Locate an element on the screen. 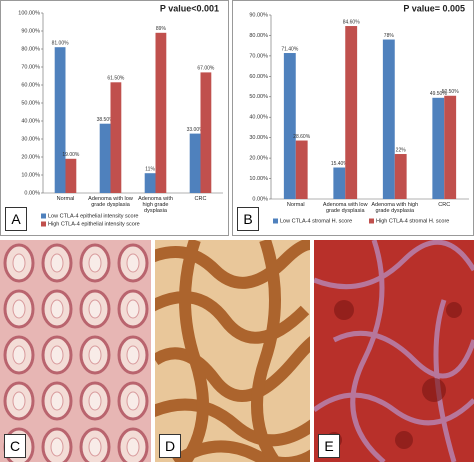 Image resolution: width=474 pixels, height=462 pixels. value-label: 11% is located at coordinates (150, 170).